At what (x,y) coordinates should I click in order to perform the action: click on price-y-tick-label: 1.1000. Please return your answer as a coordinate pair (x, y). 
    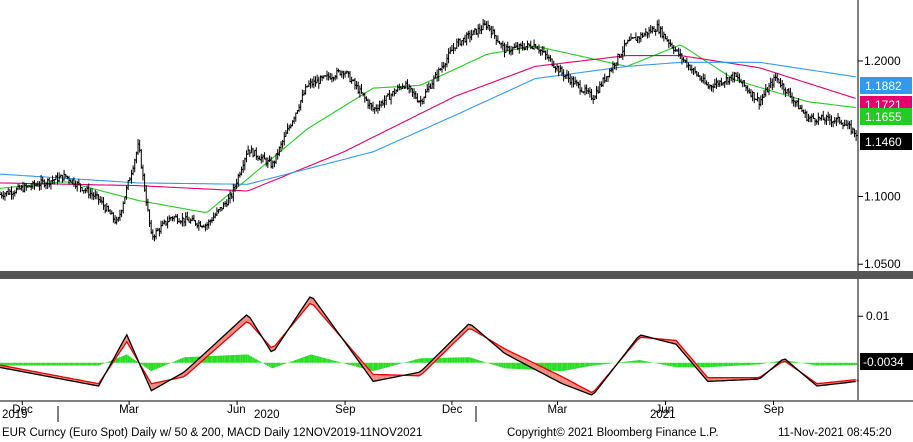
    Looking at the image, I should click on (882, 196).